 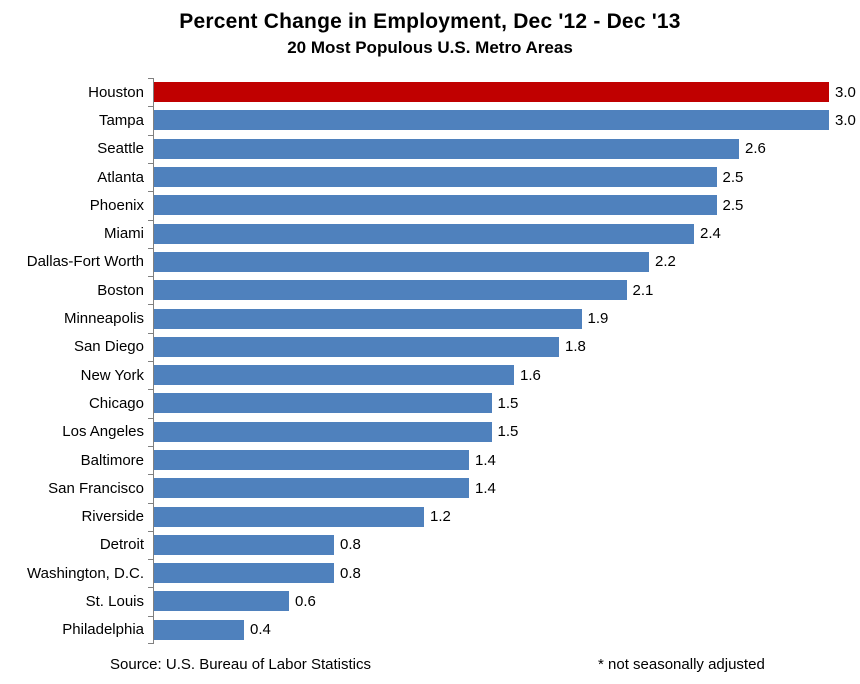 I want to click on bar-row: 2.1, so click(x=491, y=290).